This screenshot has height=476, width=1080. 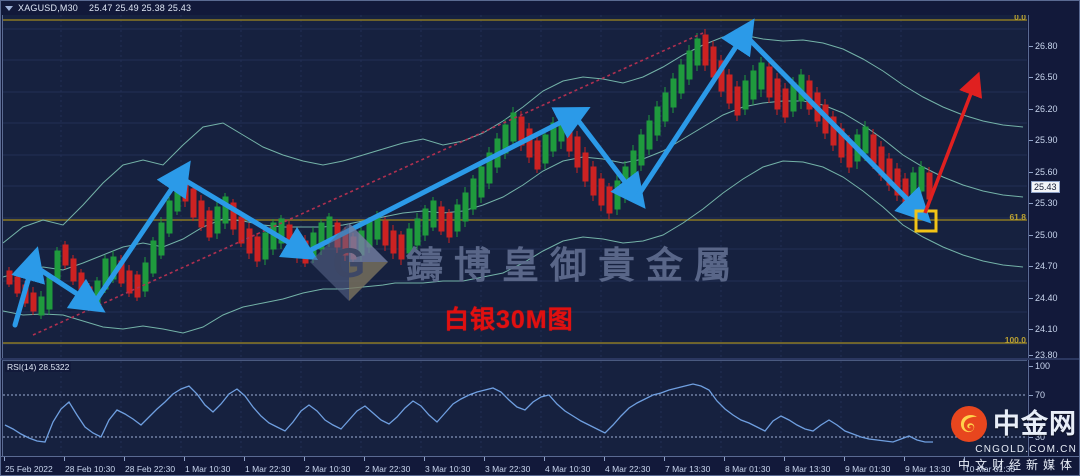 What do you see at coordinates (628, 469) in the screenshot?
I see `time-tick-label: 4 Mar 22:30` at bounding box center [628, 469].